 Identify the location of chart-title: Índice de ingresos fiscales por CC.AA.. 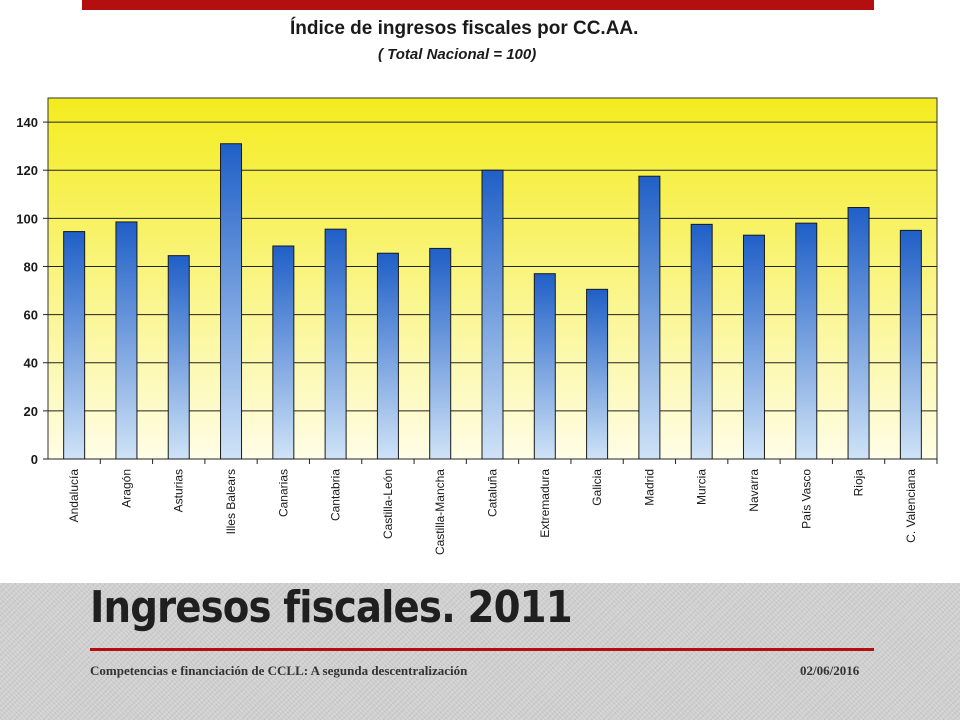
(464, 28).